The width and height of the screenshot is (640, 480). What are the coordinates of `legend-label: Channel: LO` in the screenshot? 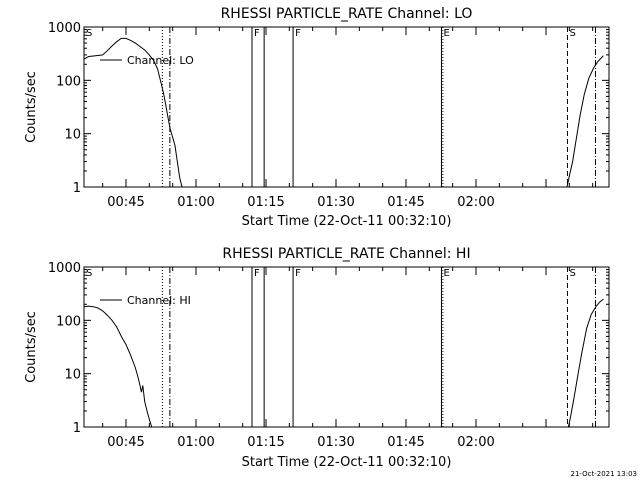 It's located at (160, 60).